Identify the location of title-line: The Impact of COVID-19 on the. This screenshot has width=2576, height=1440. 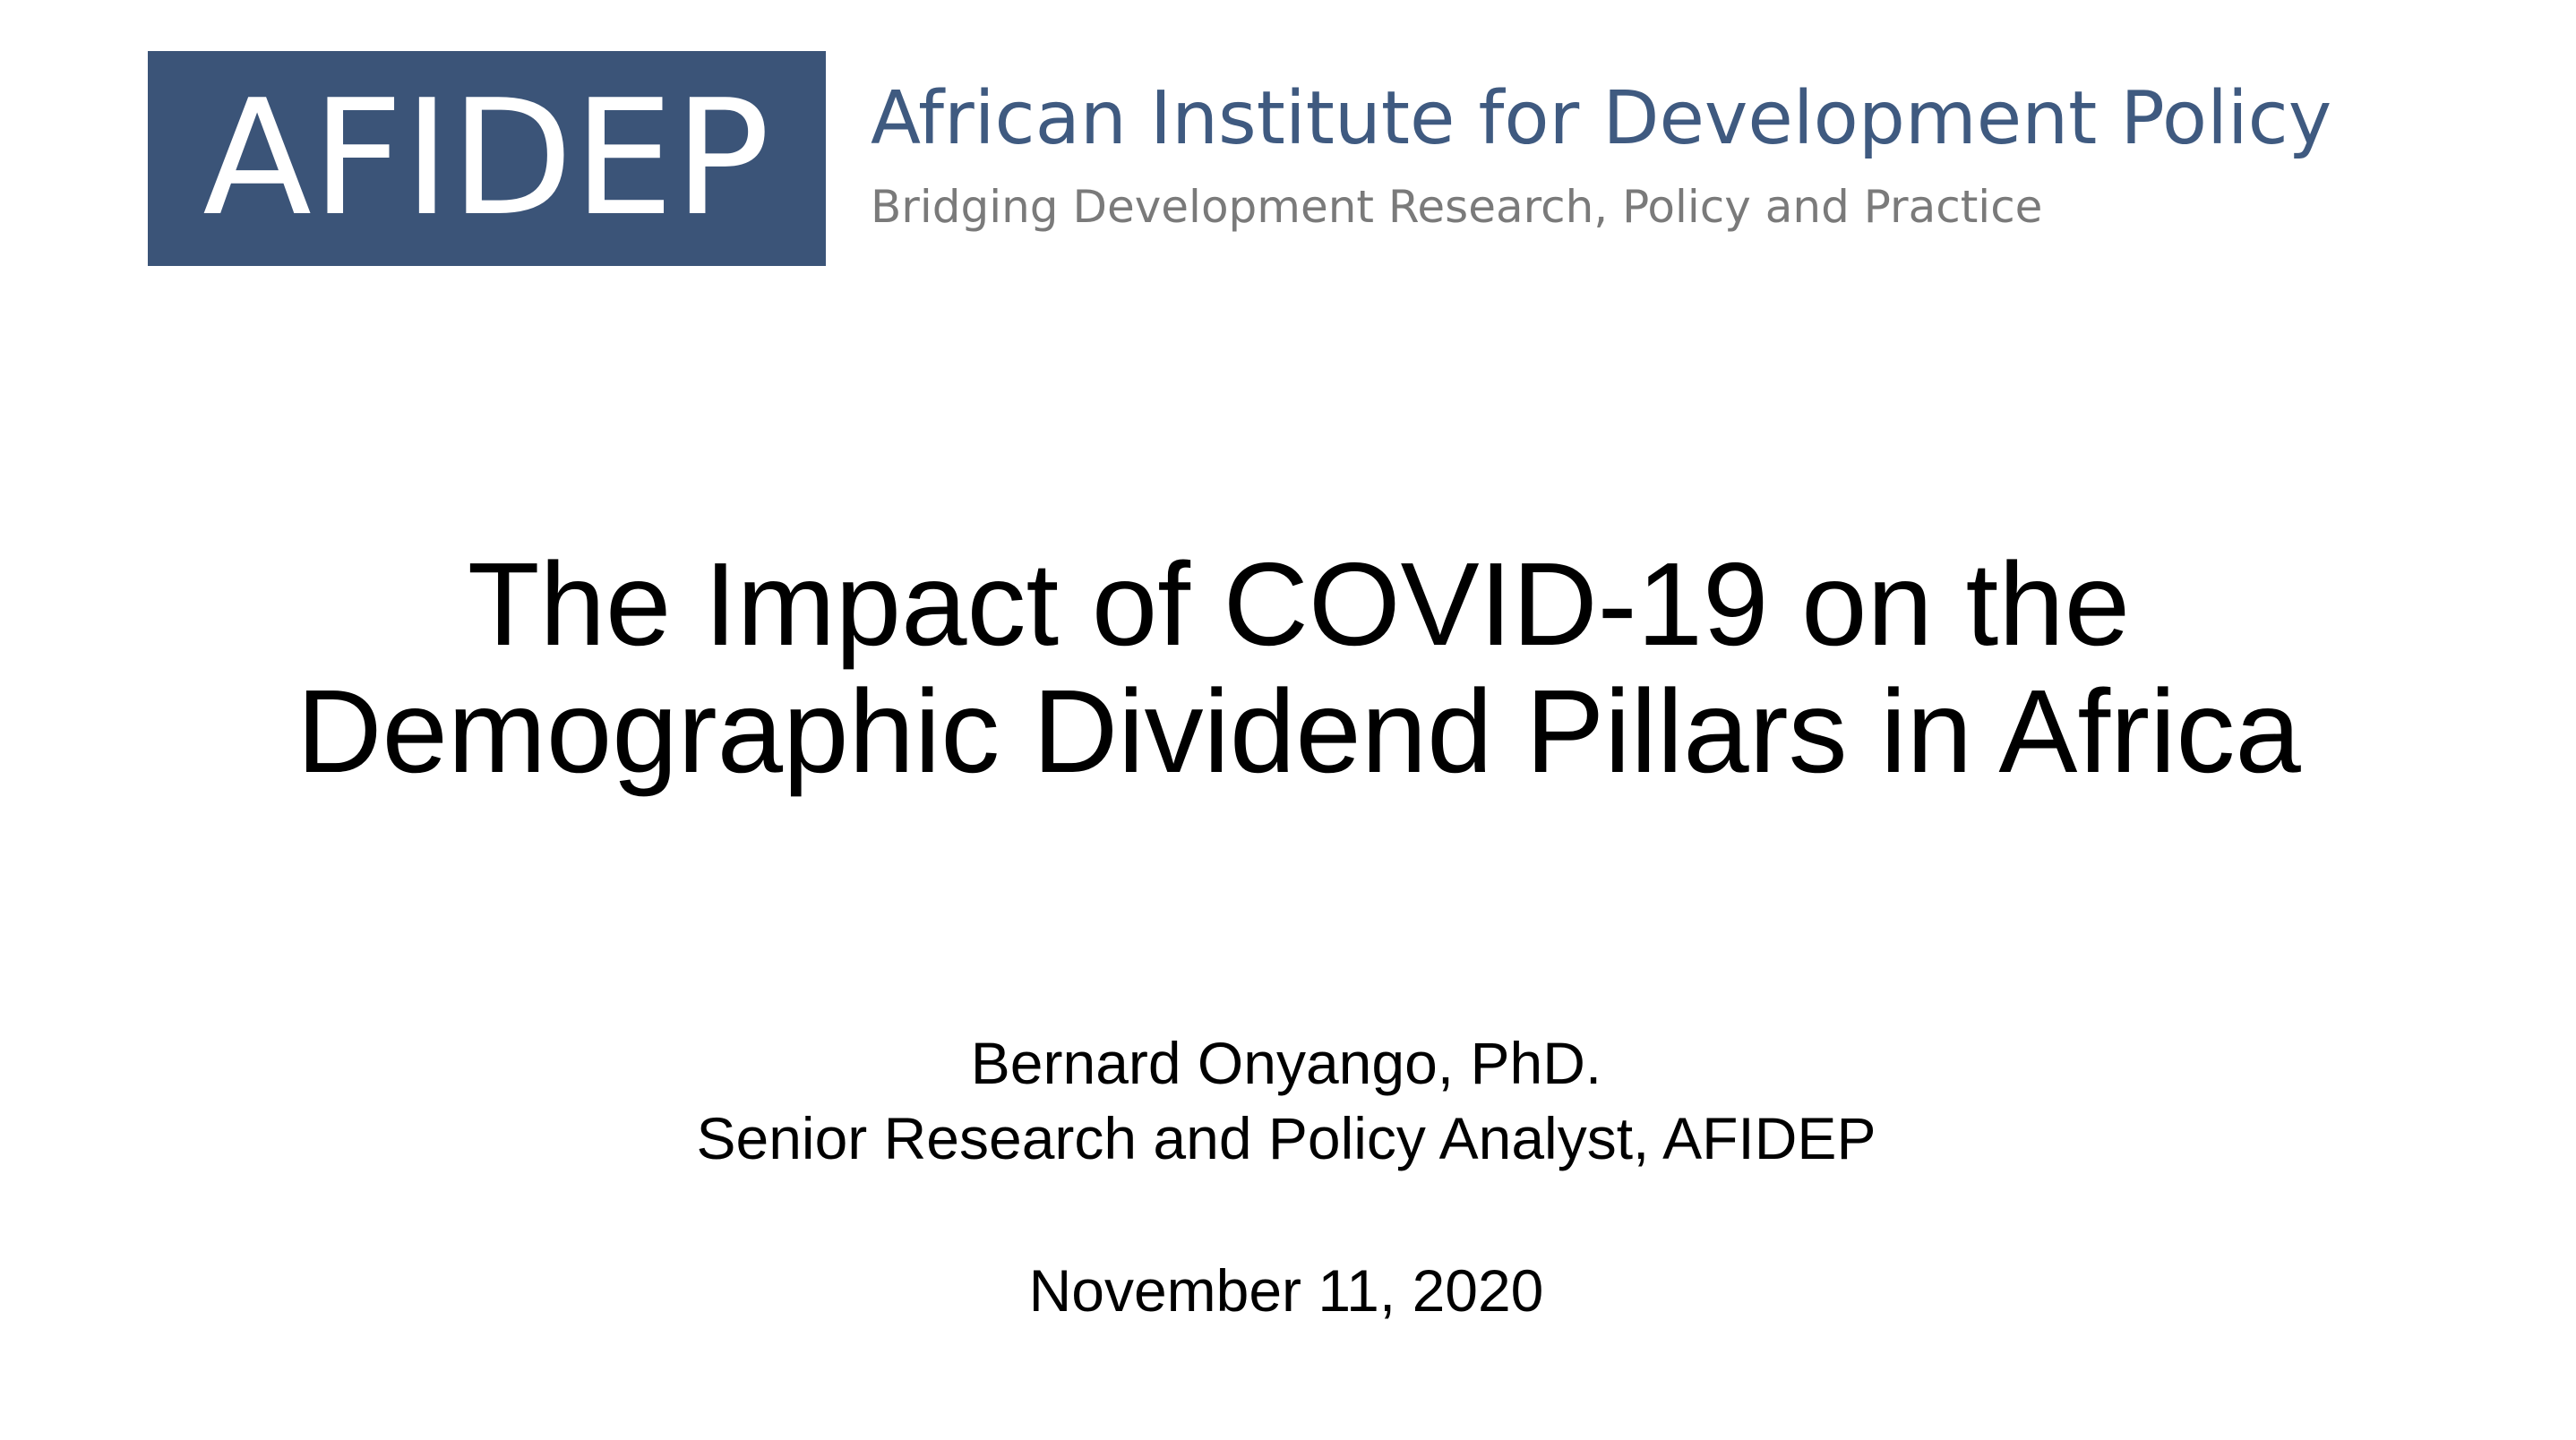
(1299, 604).